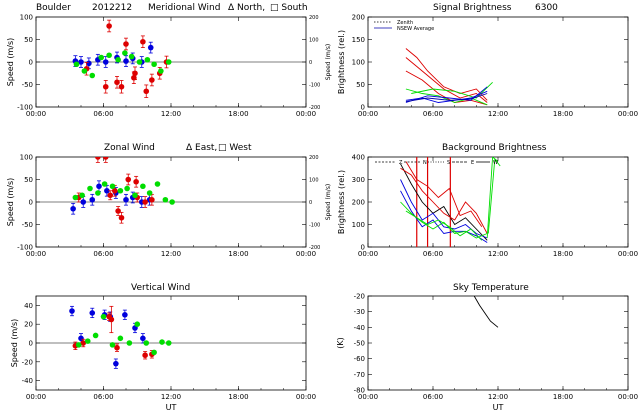  I want to click on signal-title: Signal Brightness, so click(472, 8).